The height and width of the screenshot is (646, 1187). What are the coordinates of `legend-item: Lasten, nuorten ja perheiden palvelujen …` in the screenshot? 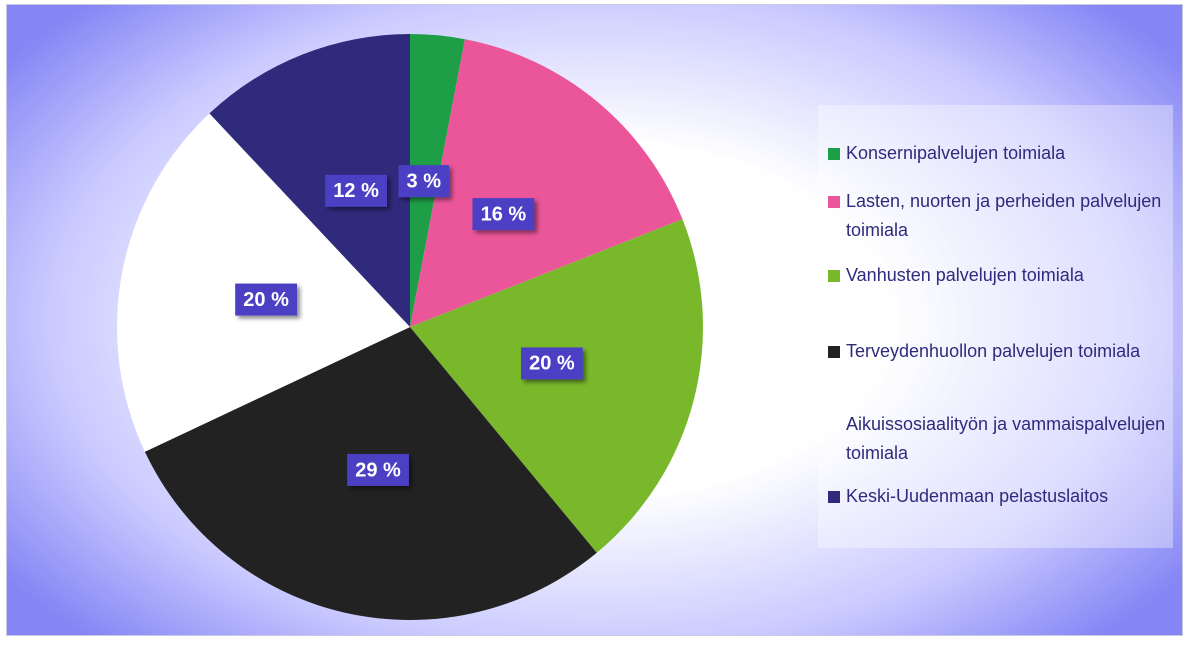 It's located at (1001, 216).